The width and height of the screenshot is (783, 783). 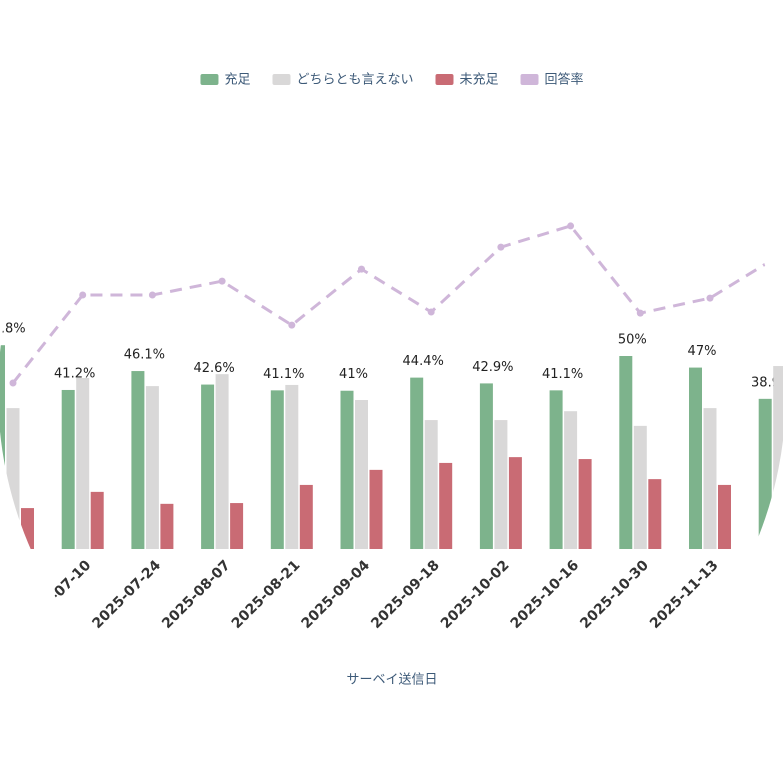 What do you see at coordinates (391, 680) in the screenshot?
I see `x-axis-title: サーベイ送信日` at bounding box center [391, 680].